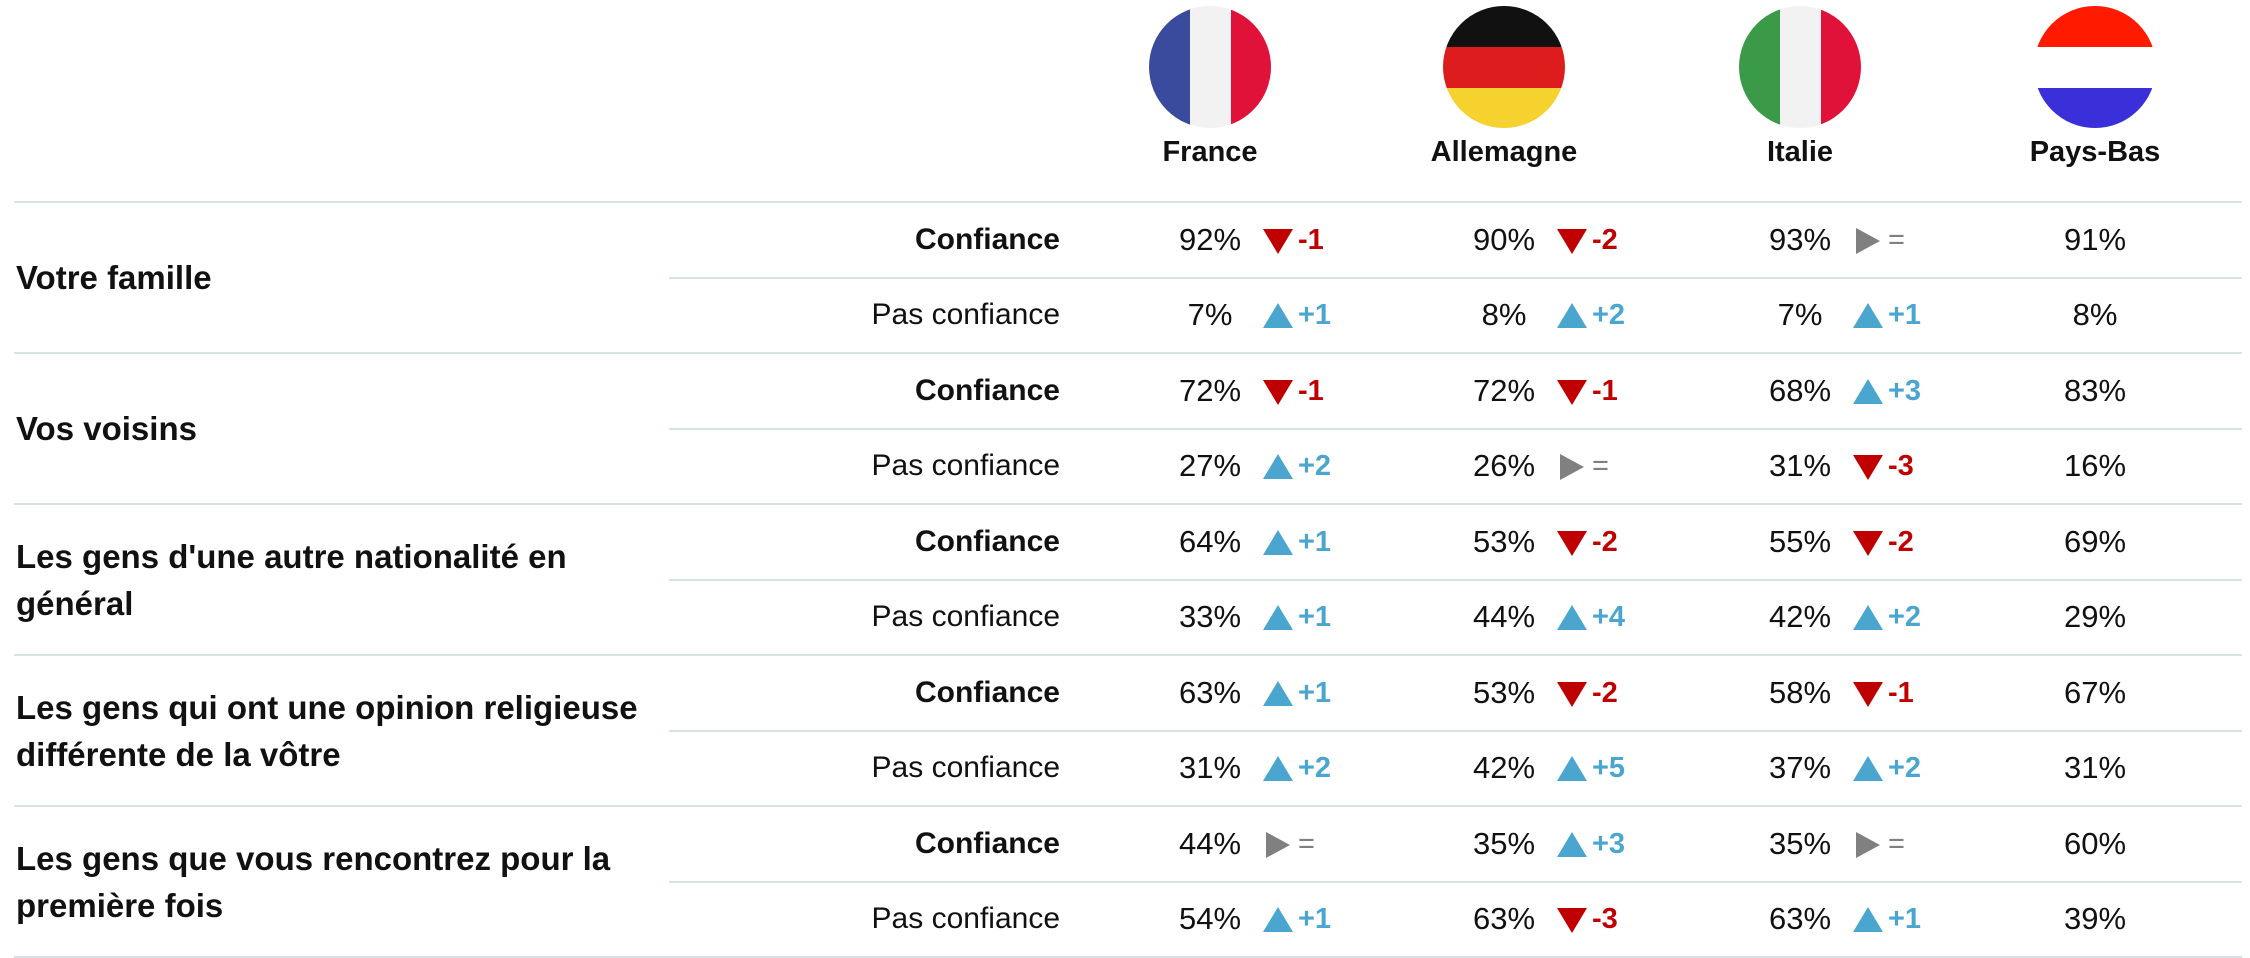 The width and height of the screenshot is (2250, 958). I want to click on cell-value: 72%, so click(1210, 390).